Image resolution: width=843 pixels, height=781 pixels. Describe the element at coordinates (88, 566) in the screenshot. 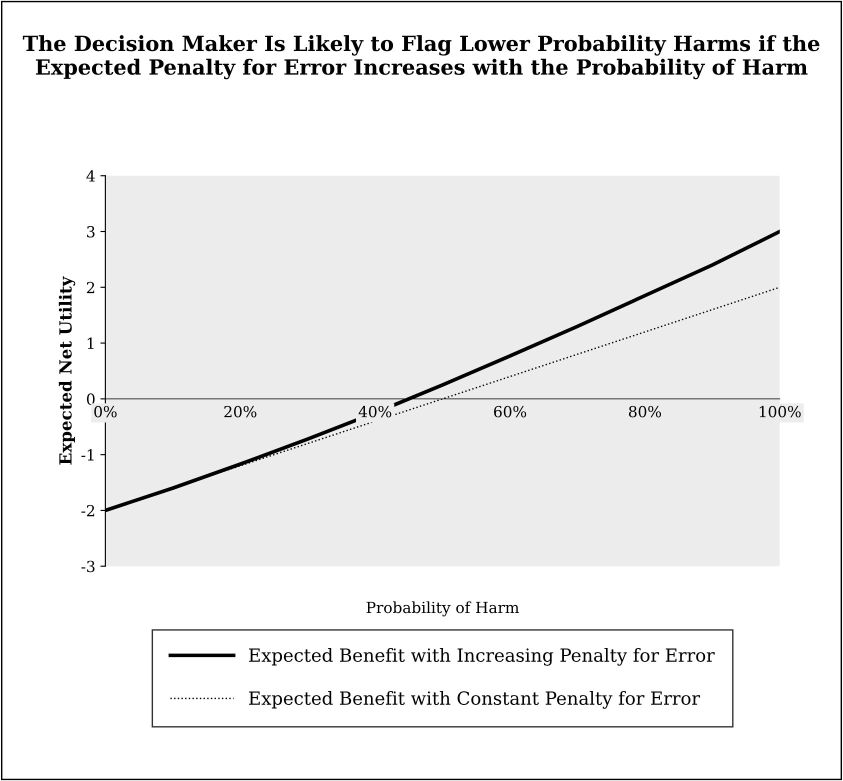

I see `y-tick-label: -3` at that location.